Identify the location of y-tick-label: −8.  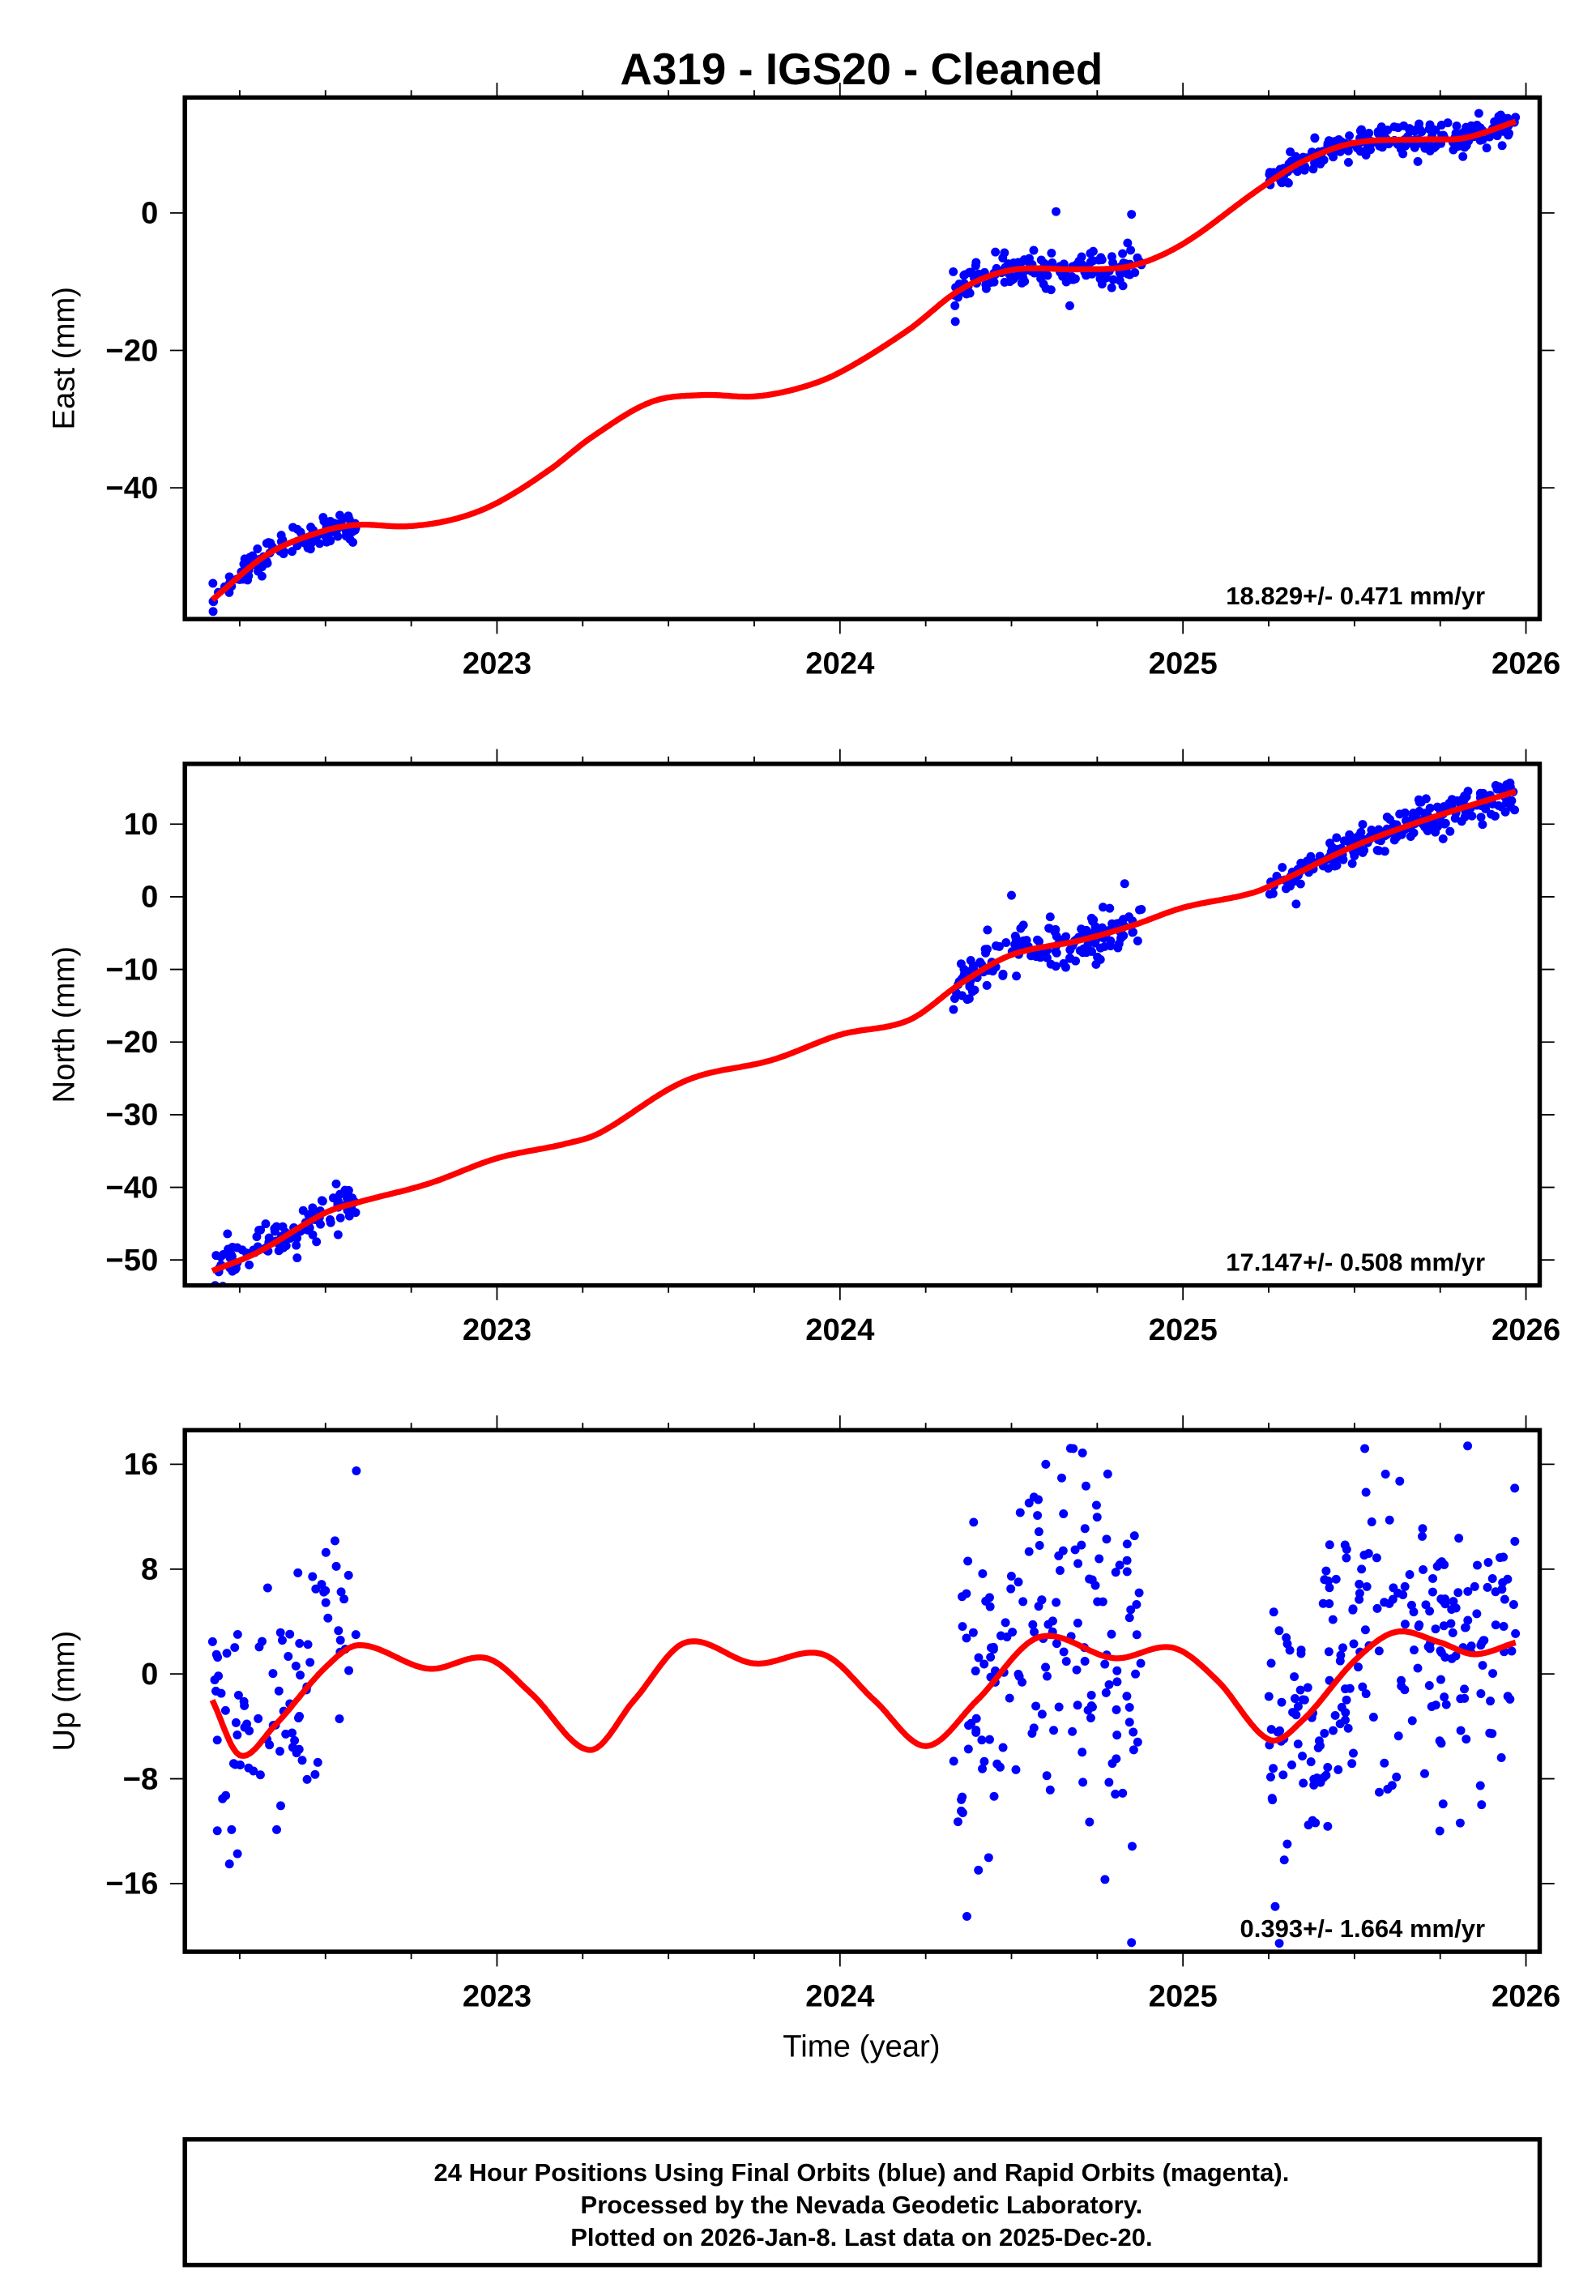
(141, 1779).